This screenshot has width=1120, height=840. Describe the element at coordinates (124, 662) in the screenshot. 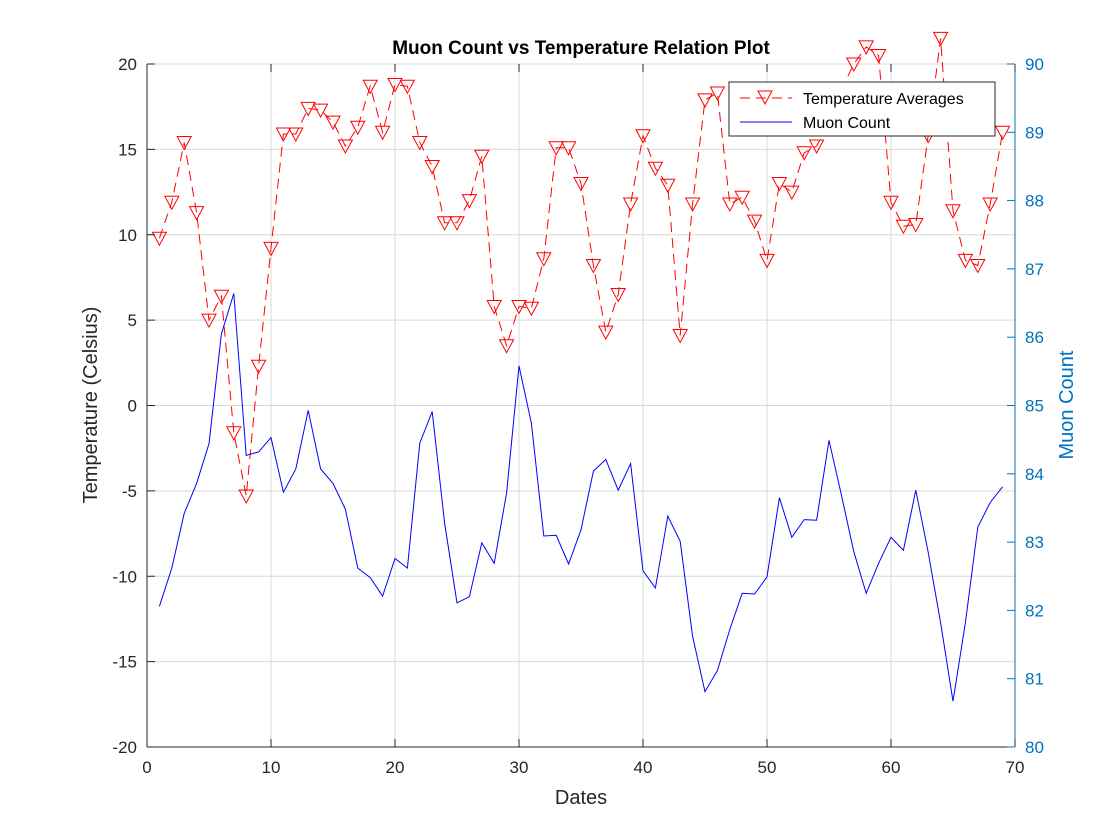

I see `y-tick-left-label: -15` at that location.